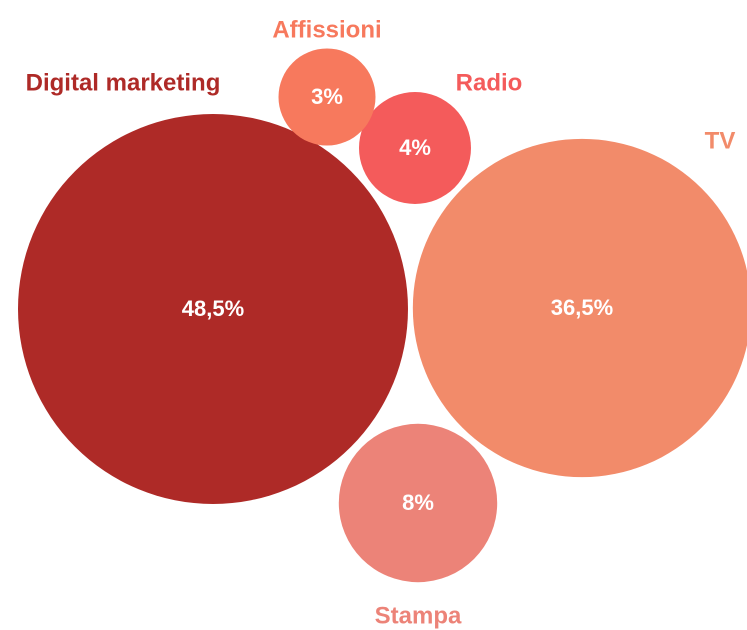 The width and height of the screenshot is (747, 630). I want to click on category-label: Digital marketing, so click(123, 82).